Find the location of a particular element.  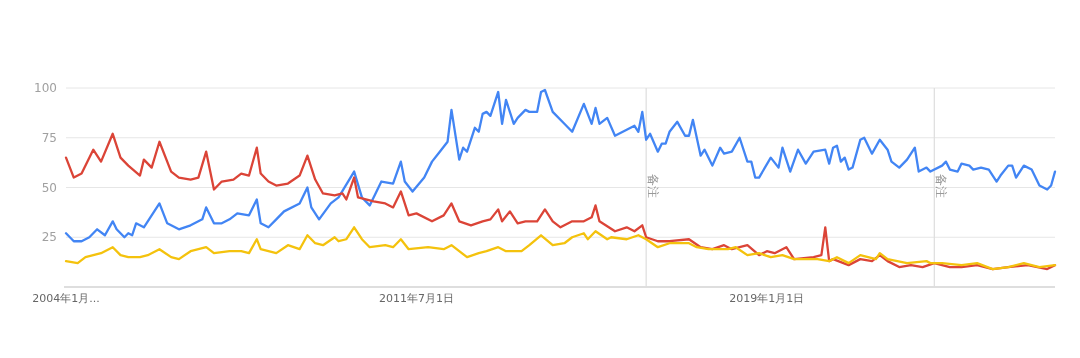

y-tick-label: 75 is located at coordinates (49, 137).